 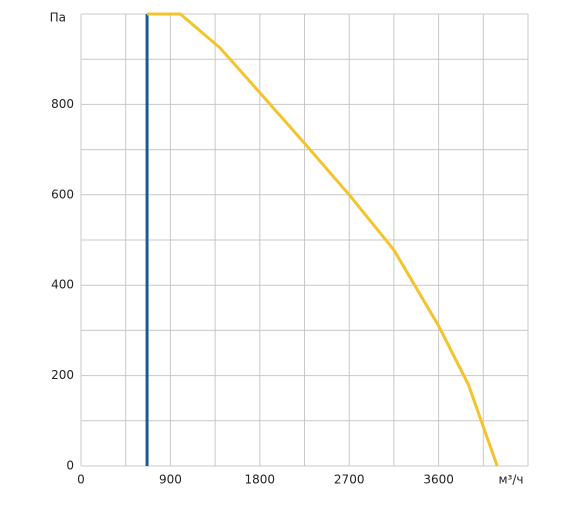 What do you see at coordinates (62, 285) in the screenshot?
I see `y-tick-label: 400` at bounding box center [62, 285].